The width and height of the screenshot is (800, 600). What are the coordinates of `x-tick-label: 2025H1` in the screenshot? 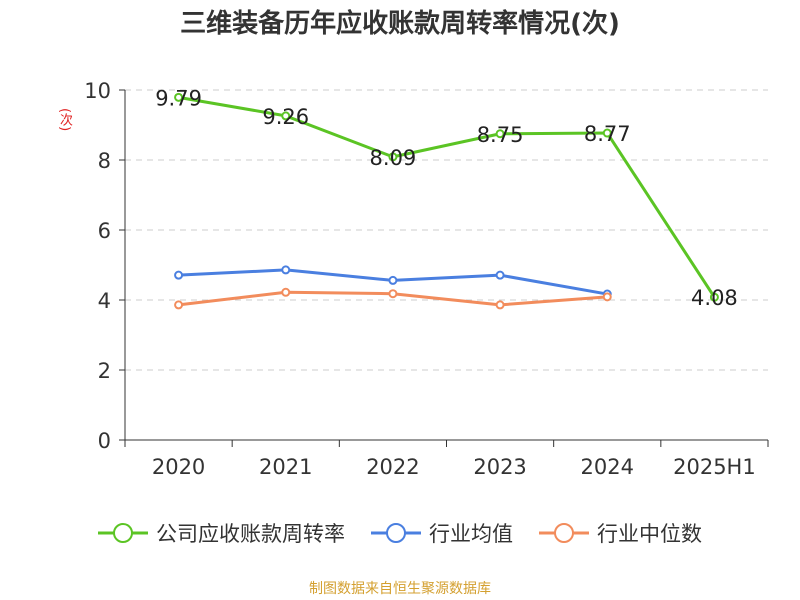 It's located at (714, 467).